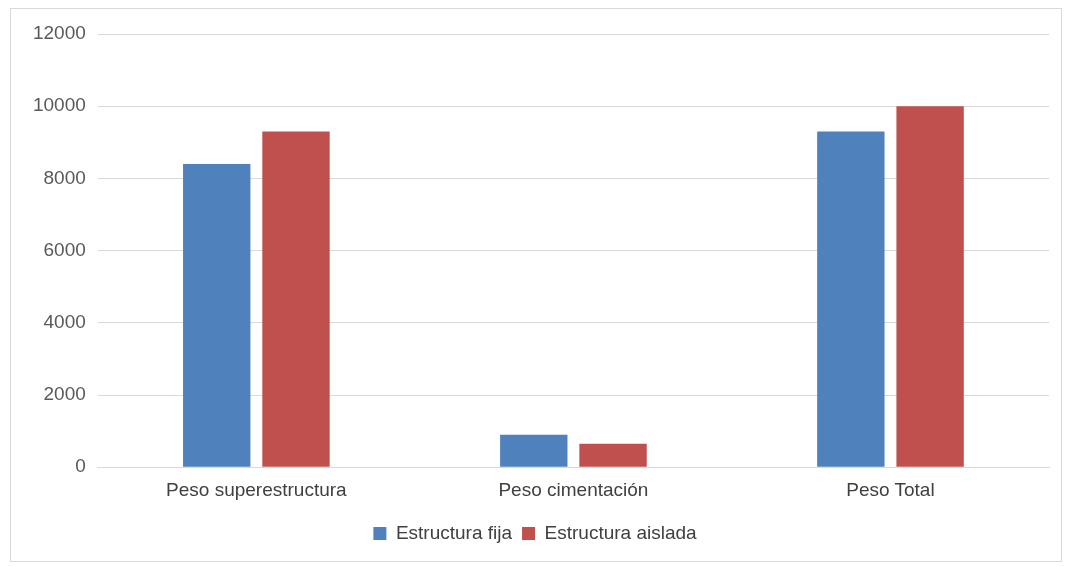 Image resolution: width=1071 pixels, height=567 pixels. What do you see at coordinates (80, 466) in the screenshot?
I see `y-tick-label: 0` at bounding box center [80, 466].